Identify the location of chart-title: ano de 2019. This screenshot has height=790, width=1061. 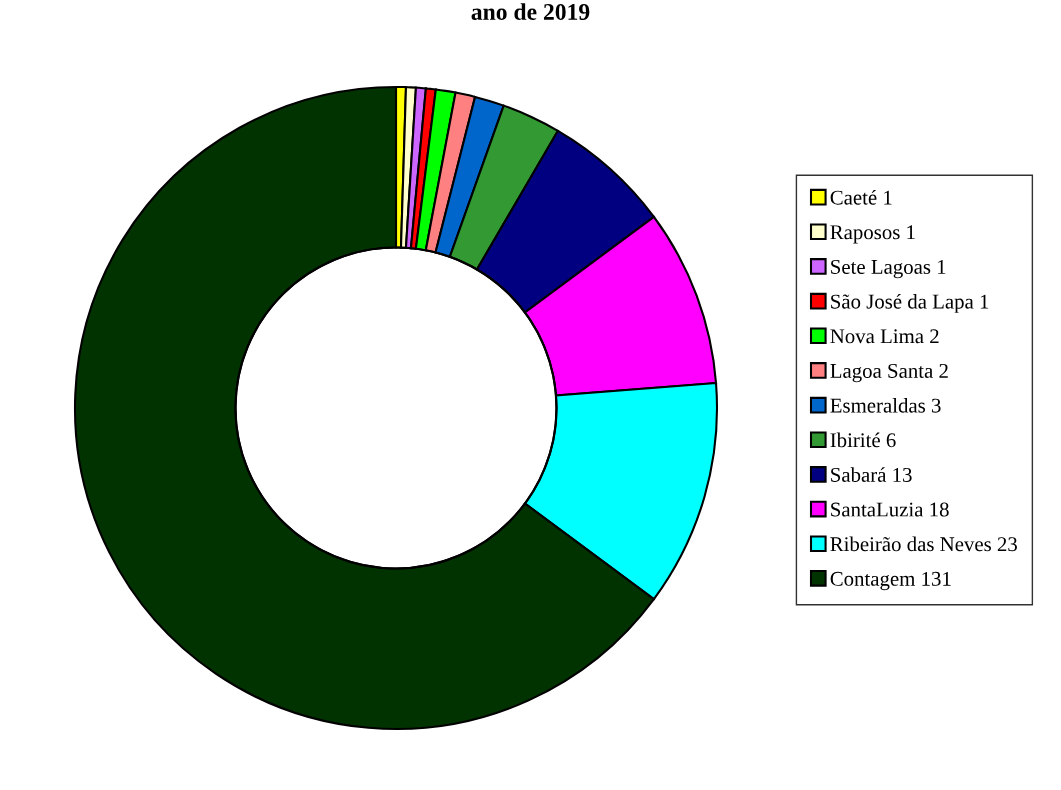
(530, 11).